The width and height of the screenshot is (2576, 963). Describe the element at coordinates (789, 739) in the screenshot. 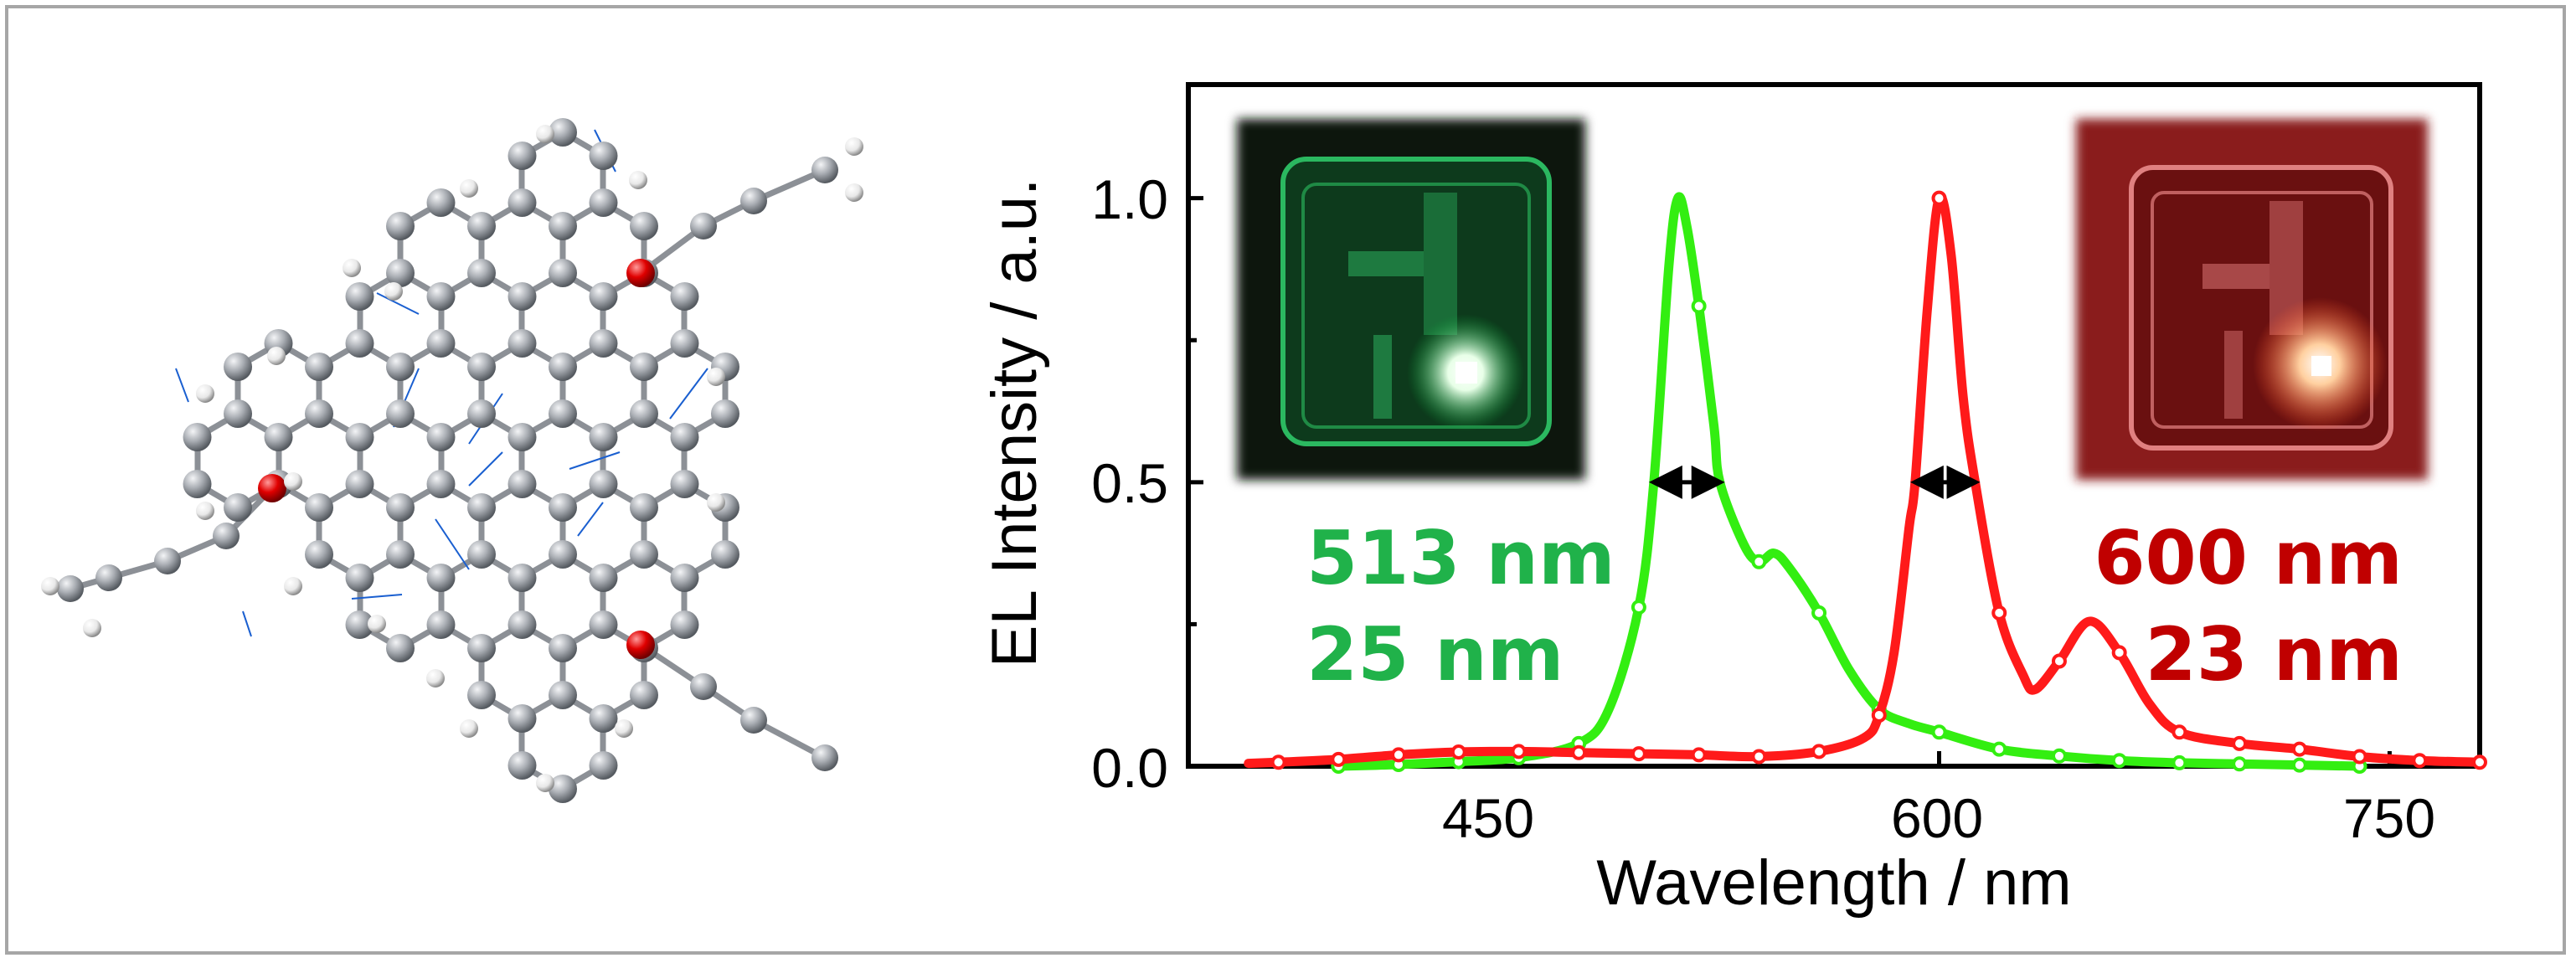

I see `bond` at that location.